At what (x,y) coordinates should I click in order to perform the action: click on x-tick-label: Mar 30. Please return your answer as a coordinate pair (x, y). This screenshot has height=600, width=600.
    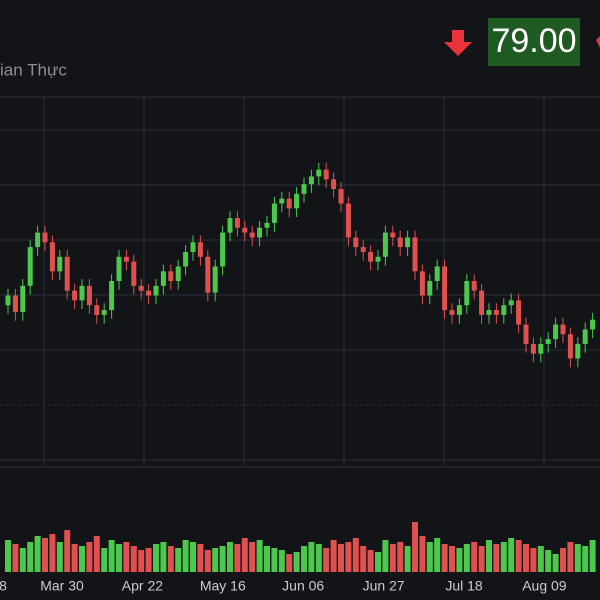
    Looking at the image, I should click on (62, 586).